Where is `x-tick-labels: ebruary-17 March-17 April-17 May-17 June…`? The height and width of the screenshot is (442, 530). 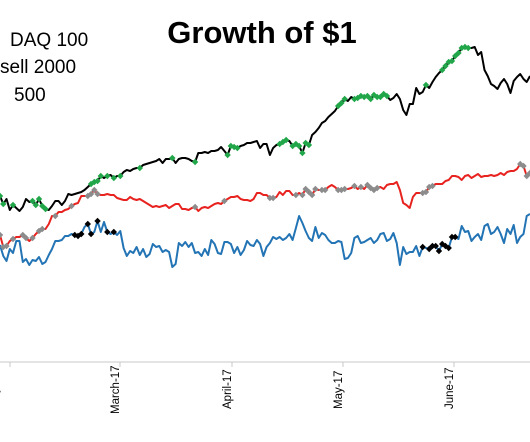 x-tick-labels: ebruary-17 March-17 April-17 May-17 June… is located at coordinates (228, 395).